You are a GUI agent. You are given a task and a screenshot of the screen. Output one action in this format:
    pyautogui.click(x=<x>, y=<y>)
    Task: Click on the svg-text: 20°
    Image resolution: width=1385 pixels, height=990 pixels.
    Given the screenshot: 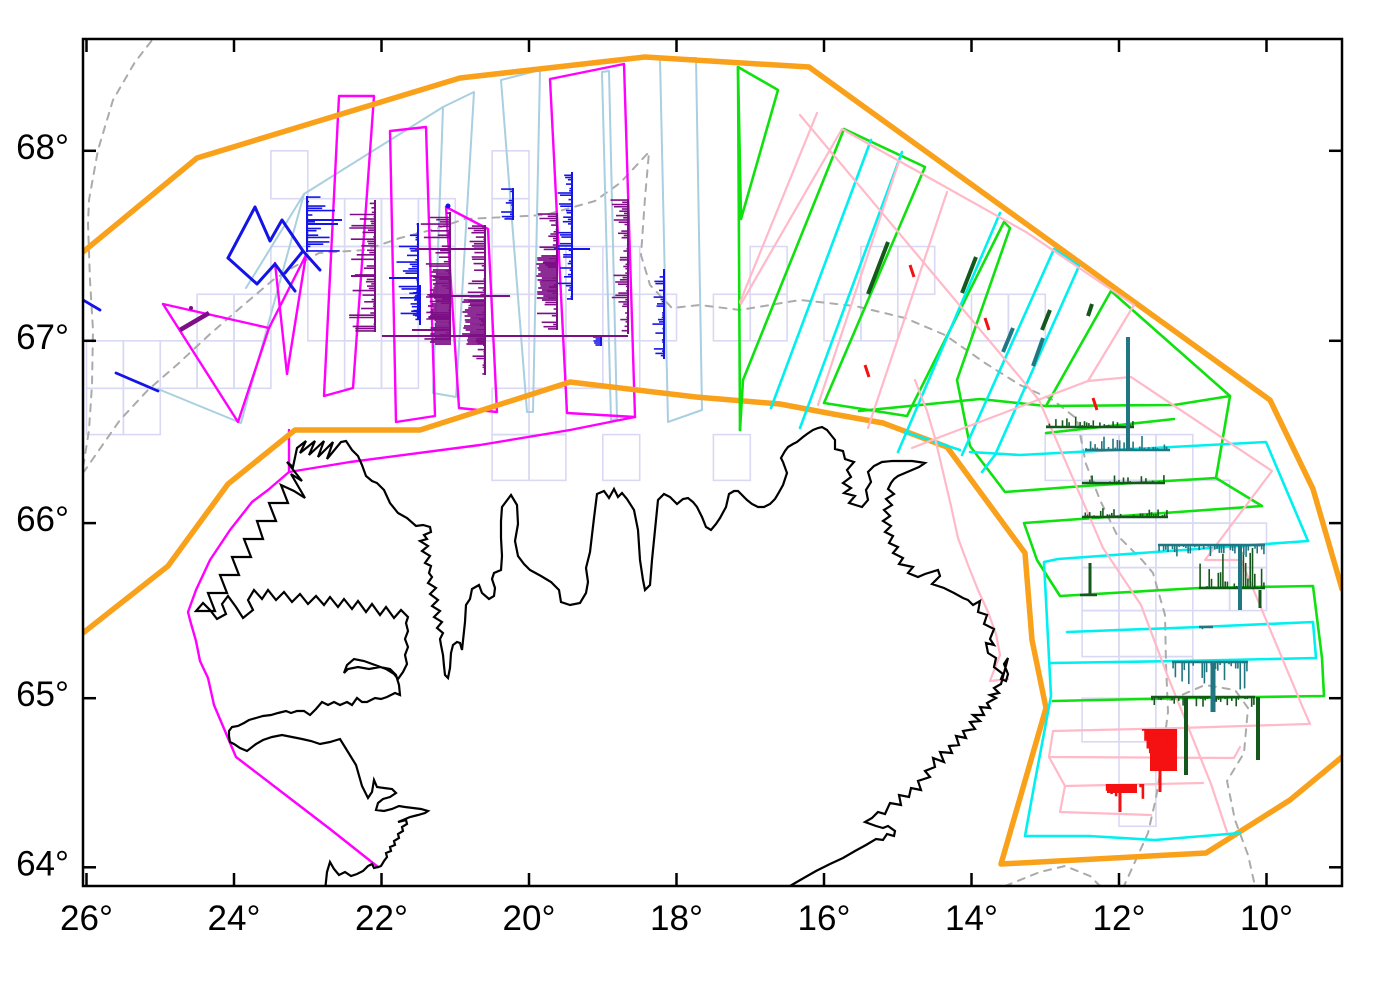 What is the action you would take?
    pyautogui.click(x=529, y=918)
    